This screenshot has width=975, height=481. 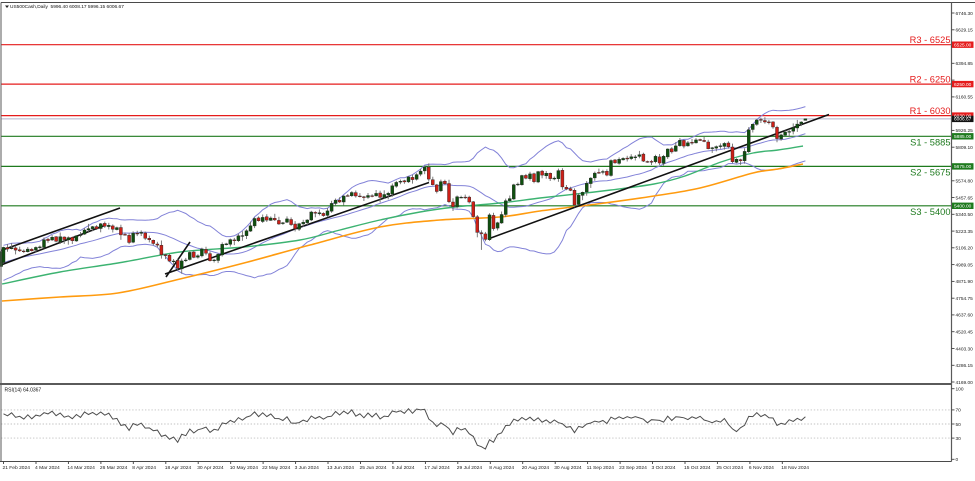 I want to click on svg-text: 18 Apr 2024, so click(x=178, y=468).